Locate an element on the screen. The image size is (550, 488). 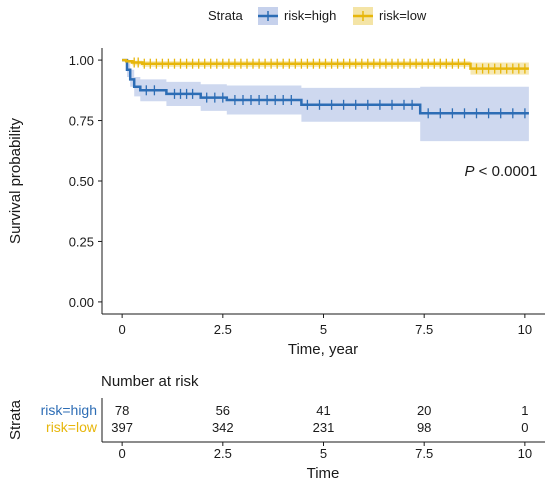
x-axis-ticks: 0 2.5 5 7.5 10 is located at coordinates (325, 325).